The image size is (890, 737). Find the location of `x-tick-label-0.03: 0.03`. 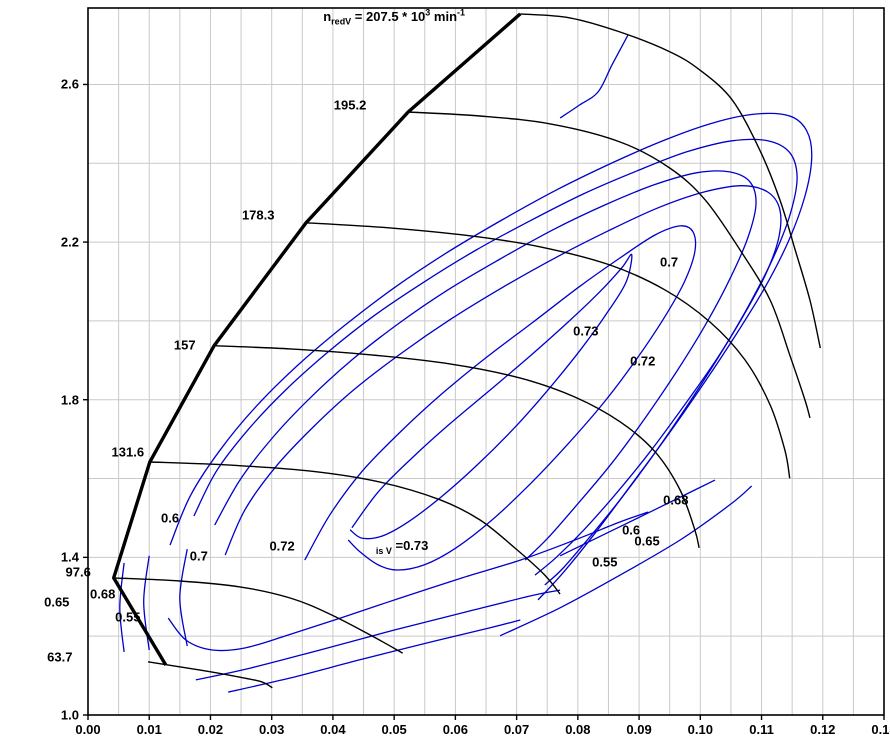

x-tick-label-0.03: 0.03 is located at coordinates (272, 729).